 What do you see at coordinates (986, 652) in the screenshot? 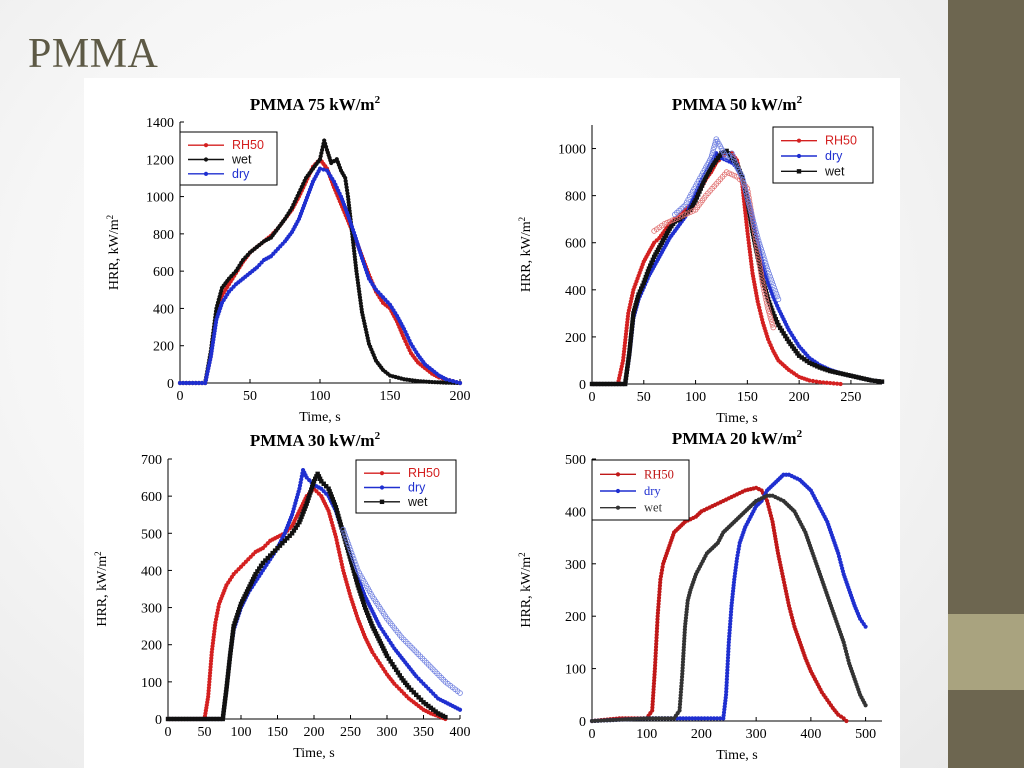
I see `sidebar-accent-block` at bounding box center [986, 652].